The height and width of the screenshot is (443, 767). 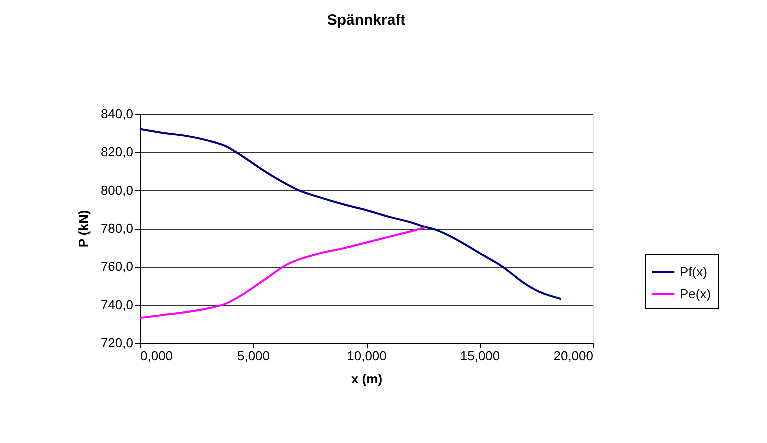 I want to click on y-tick-label: 760,0, so click(x=117, y=266).